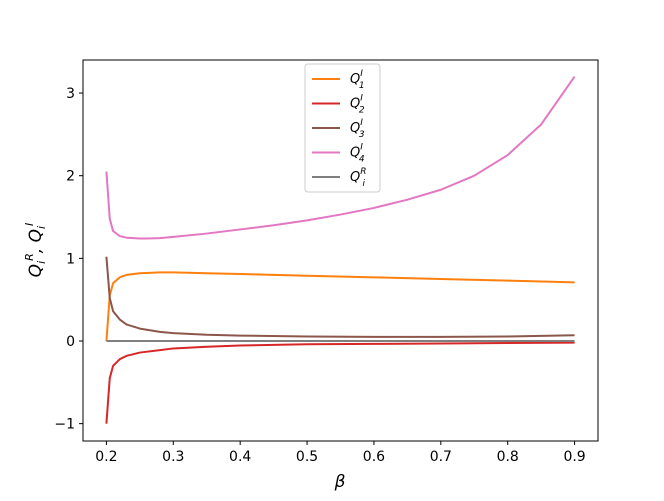  I want to click on legend-label-5: QR i, so click(358, 178).